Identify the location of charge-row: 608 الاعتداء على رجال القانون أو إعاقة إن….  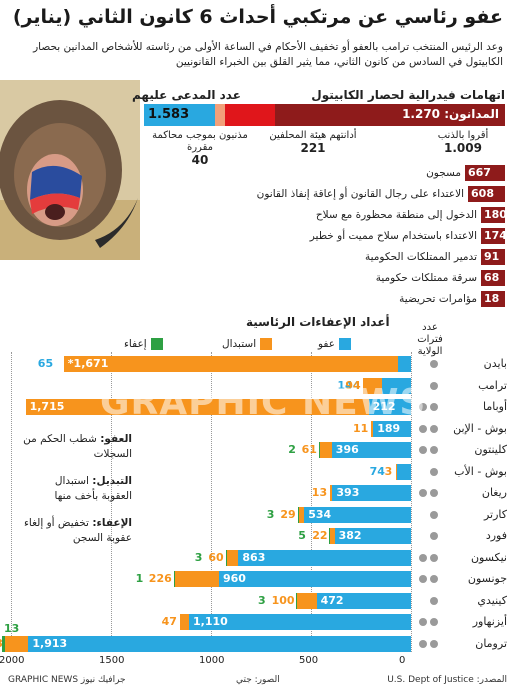
(381, 194).